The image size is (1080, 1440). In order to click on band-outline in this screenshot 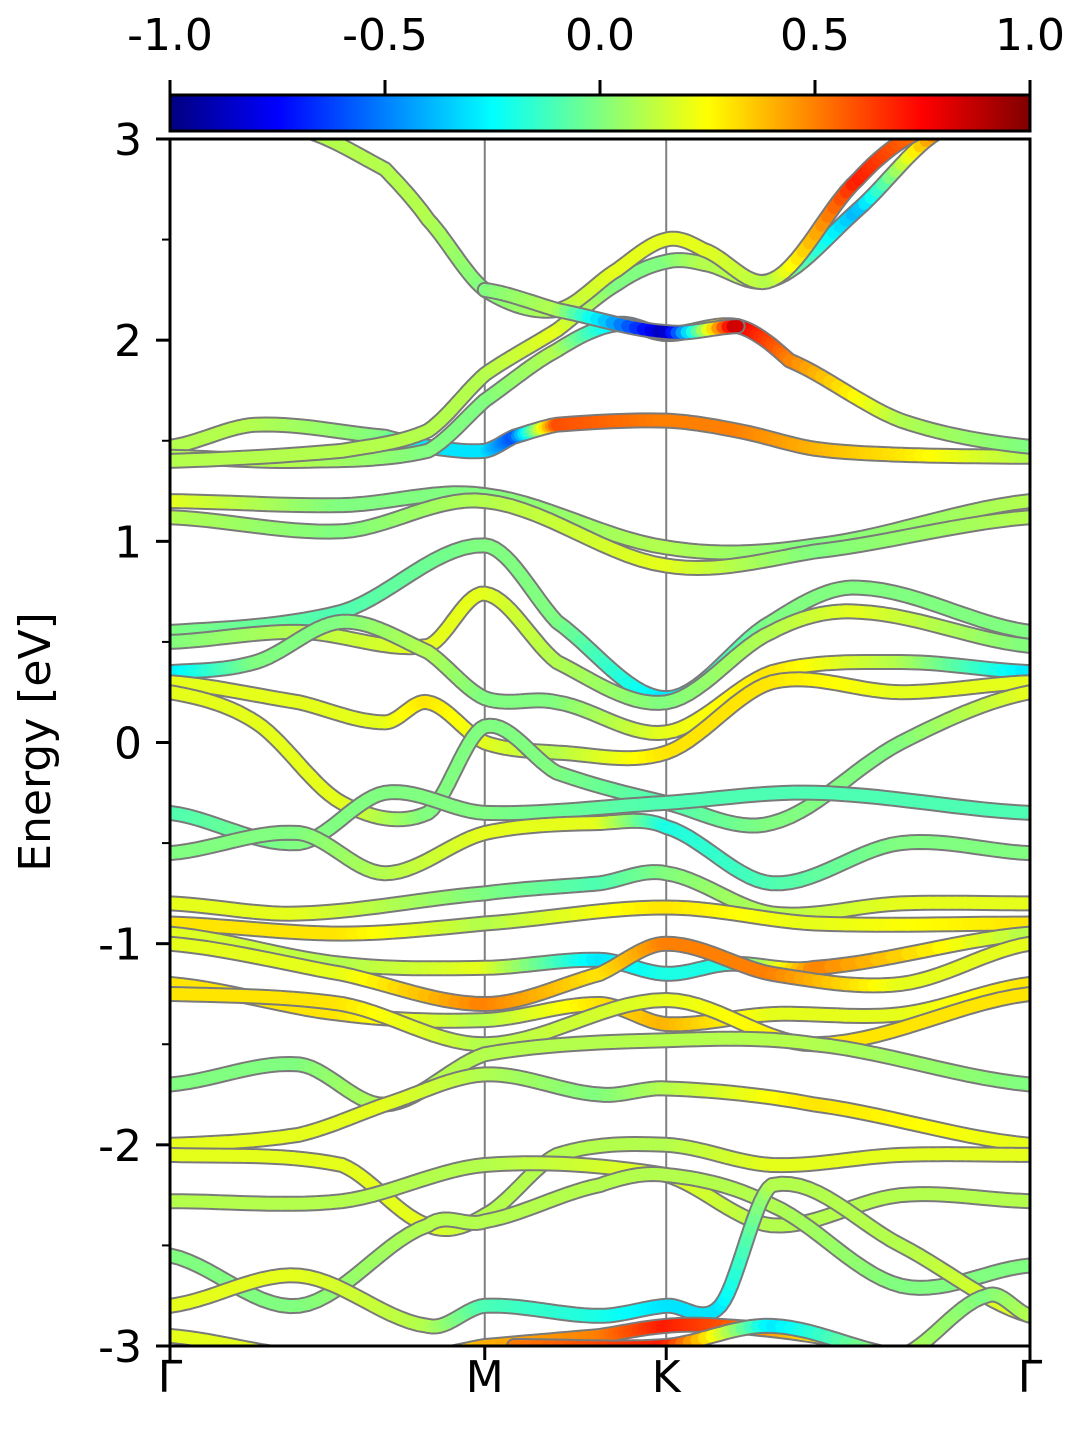, I will do `click(600, 392)`.